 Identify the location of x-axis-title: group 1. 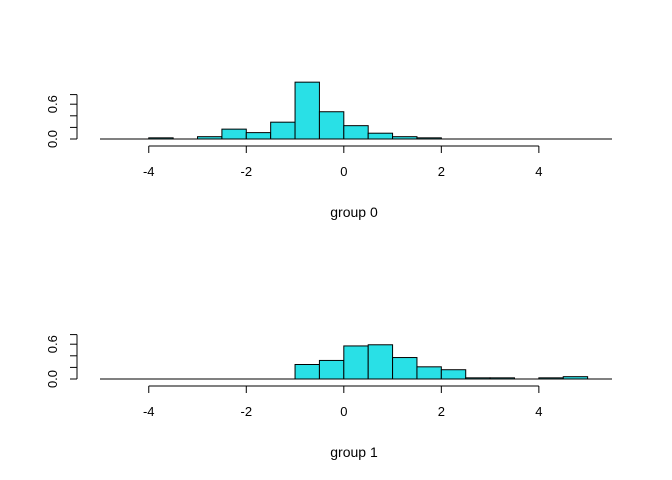
(354, 452).